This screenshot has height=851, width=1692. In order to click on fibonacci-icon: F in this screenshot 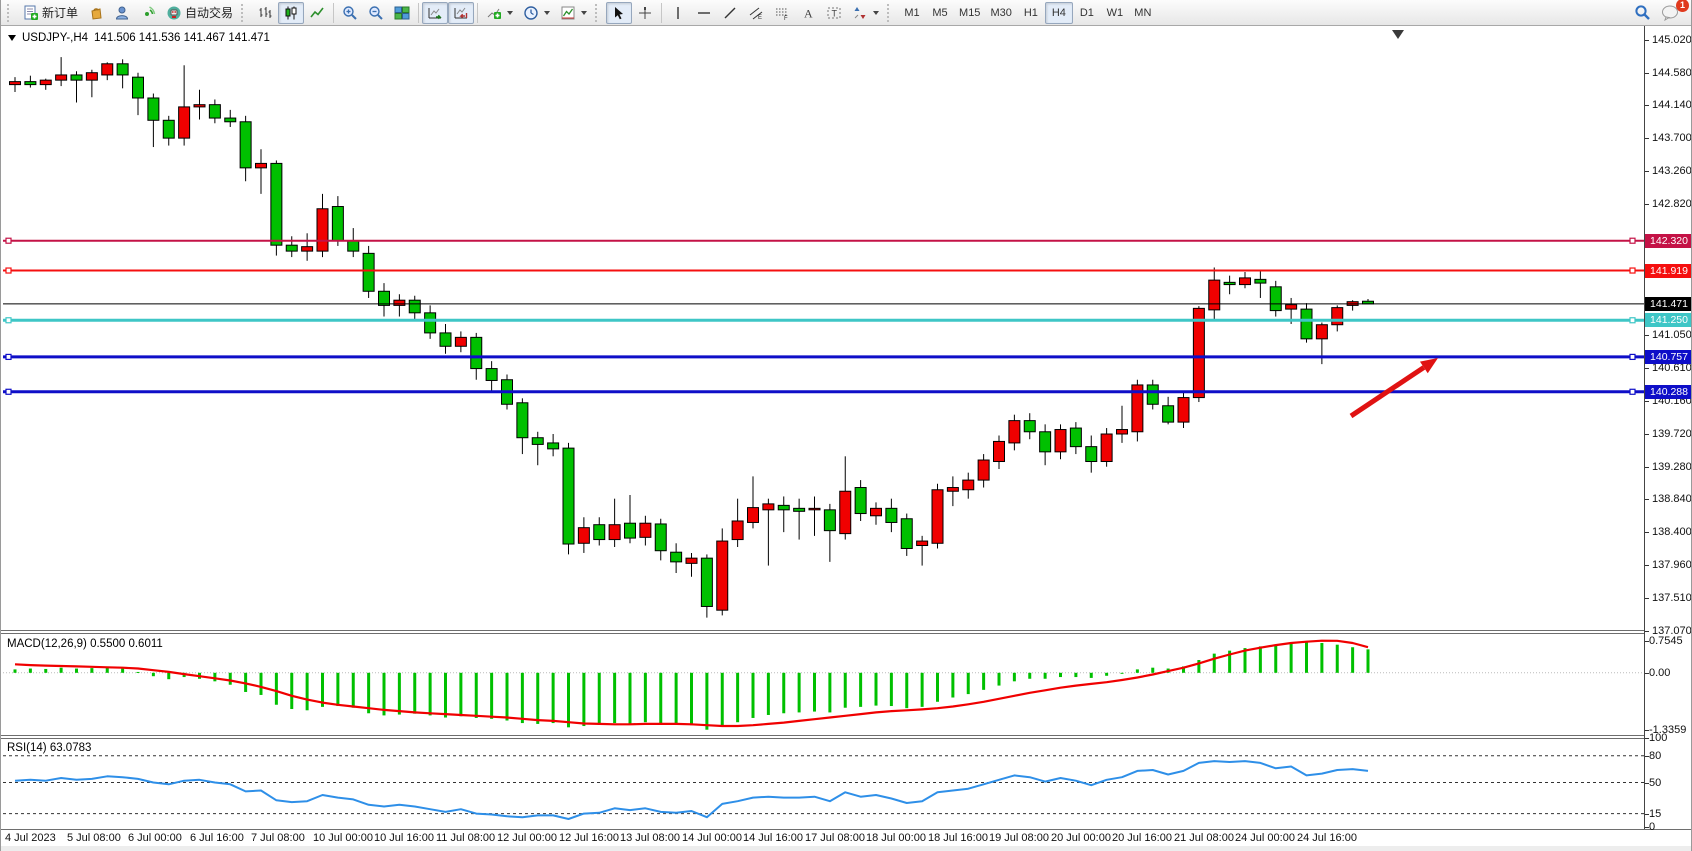, I will do `click(782, 13)`.